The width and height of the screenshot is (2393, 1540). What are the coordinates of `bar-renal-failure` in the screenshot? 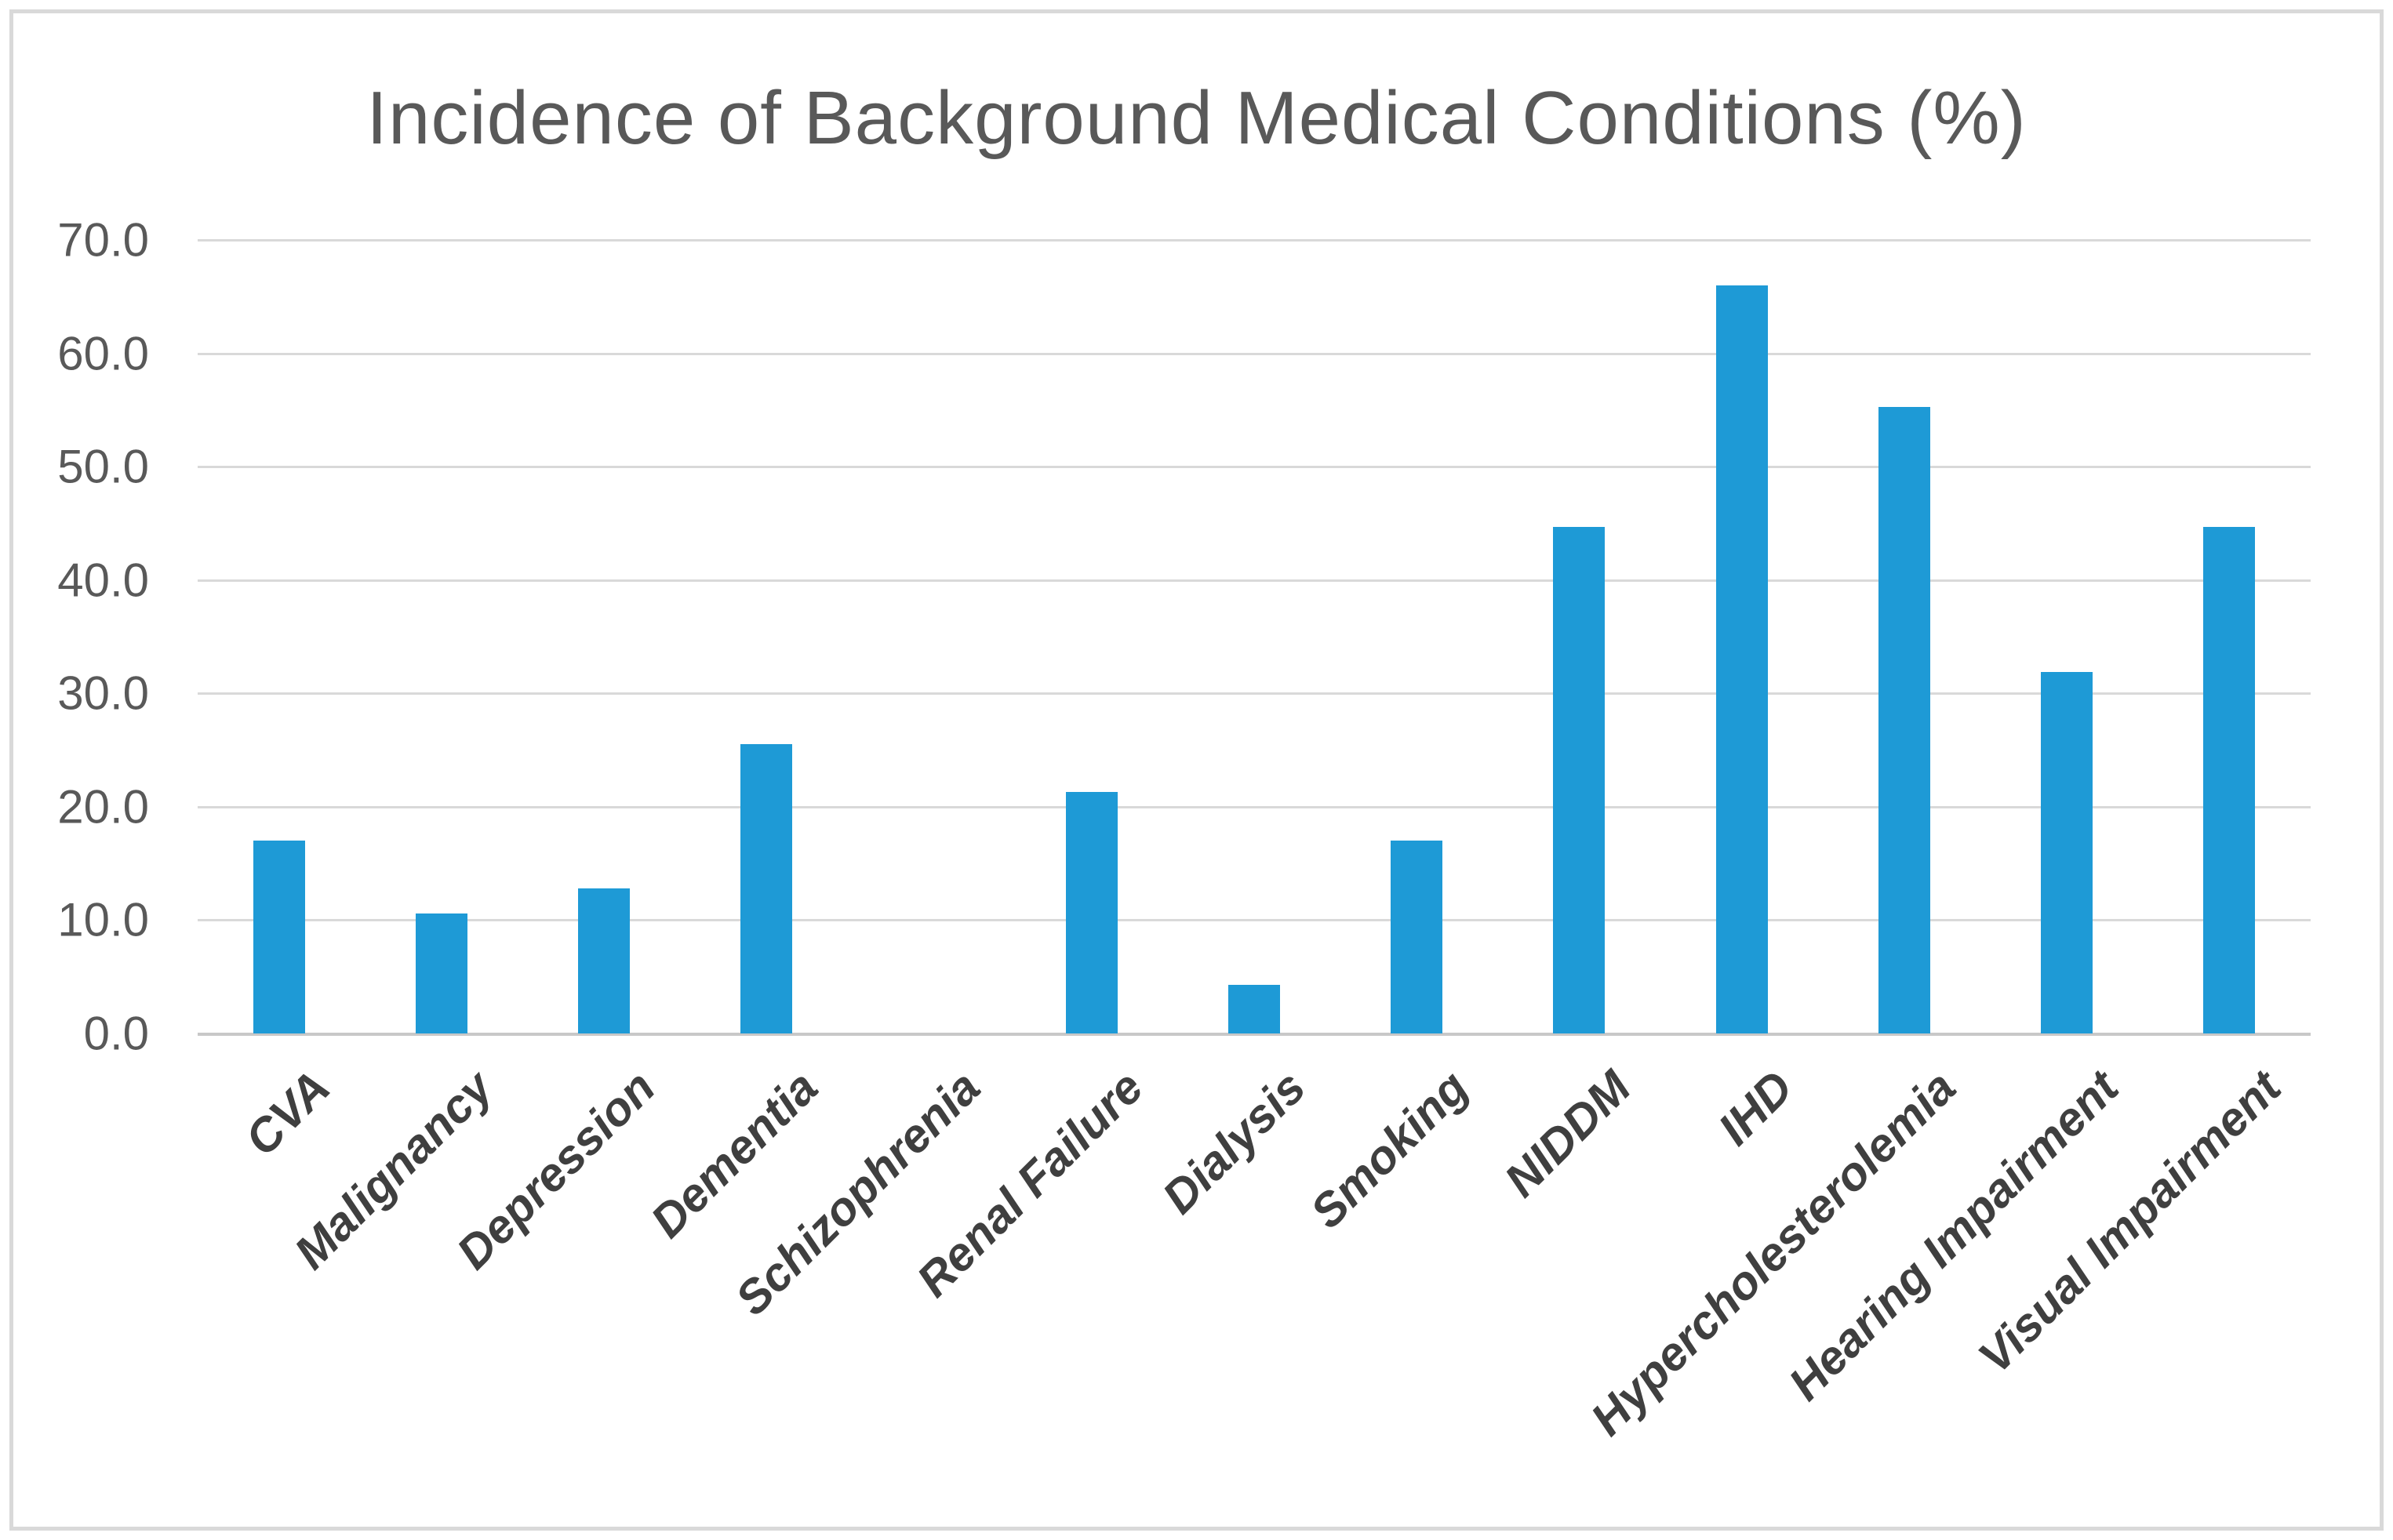 It's located at (1091, 913).